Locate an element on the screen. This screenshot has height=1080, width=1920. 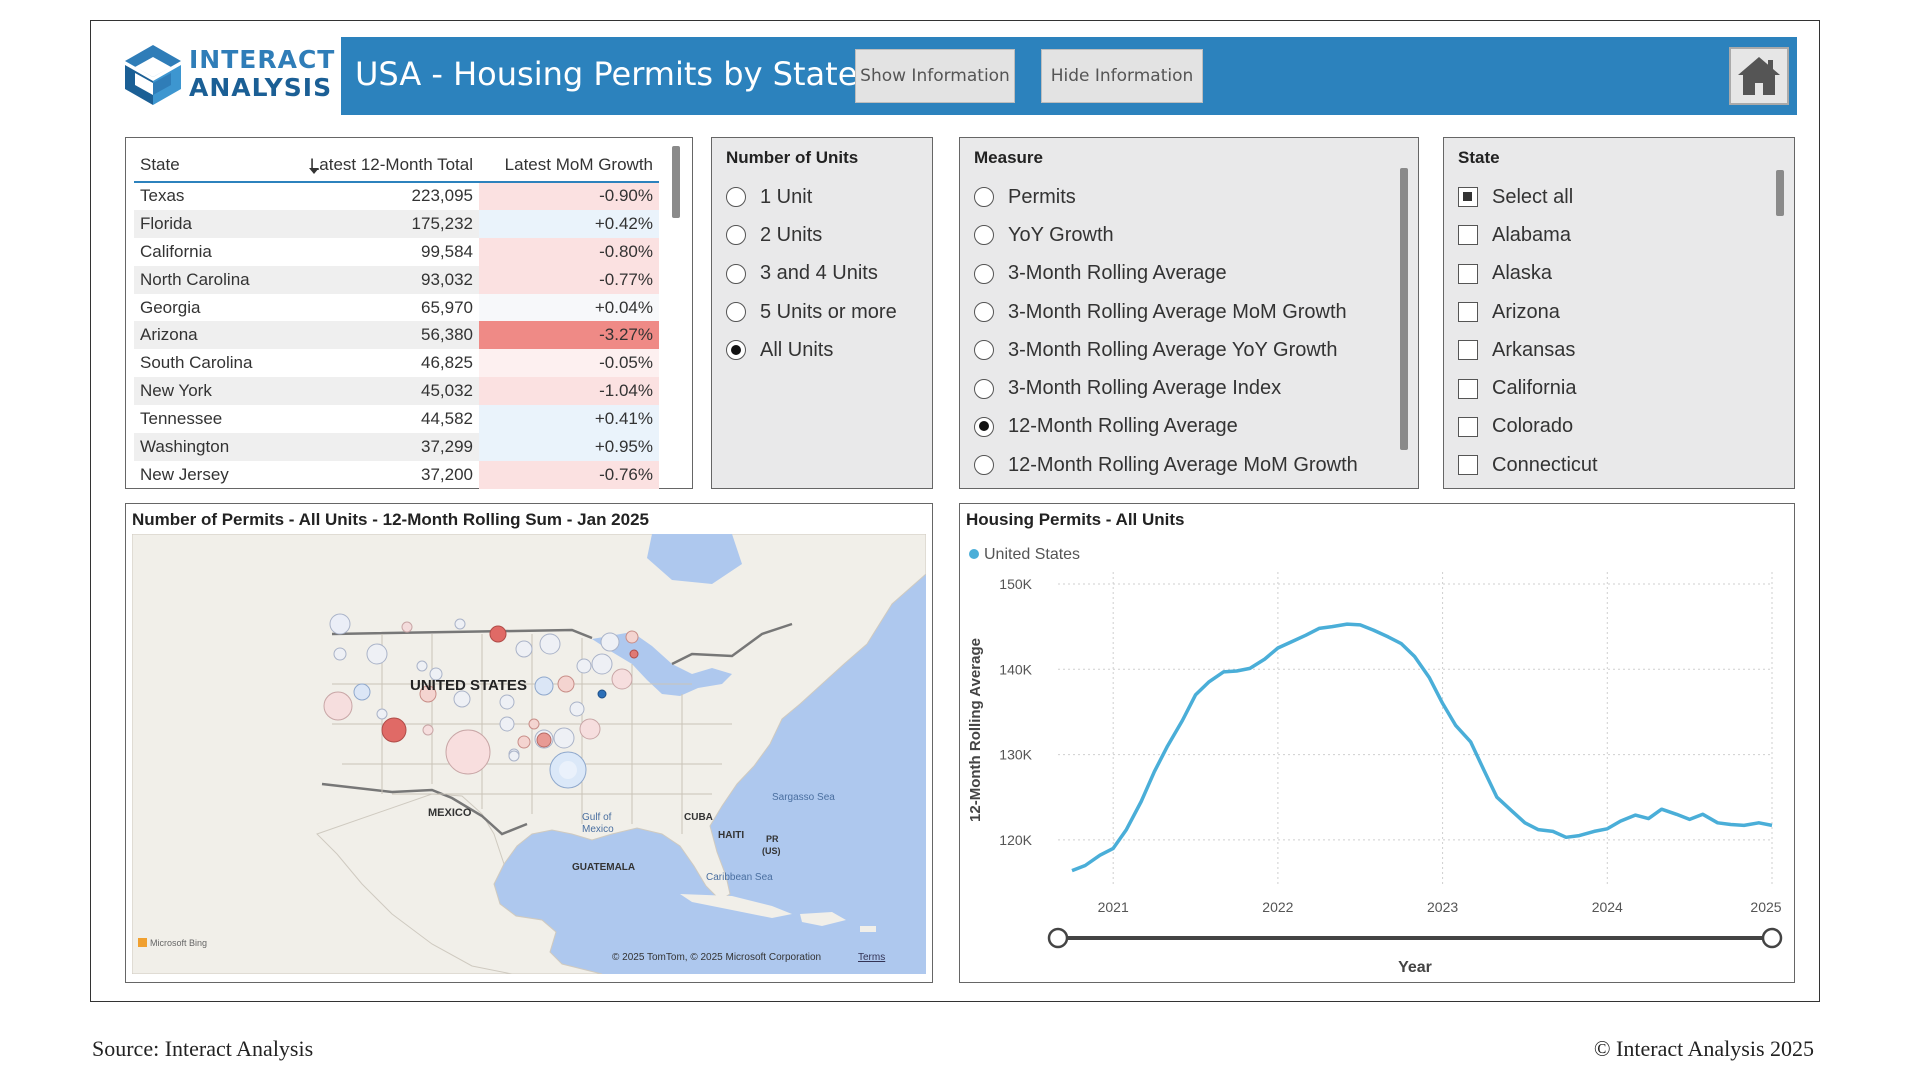
home-button is located at coordinates (1759, 76).